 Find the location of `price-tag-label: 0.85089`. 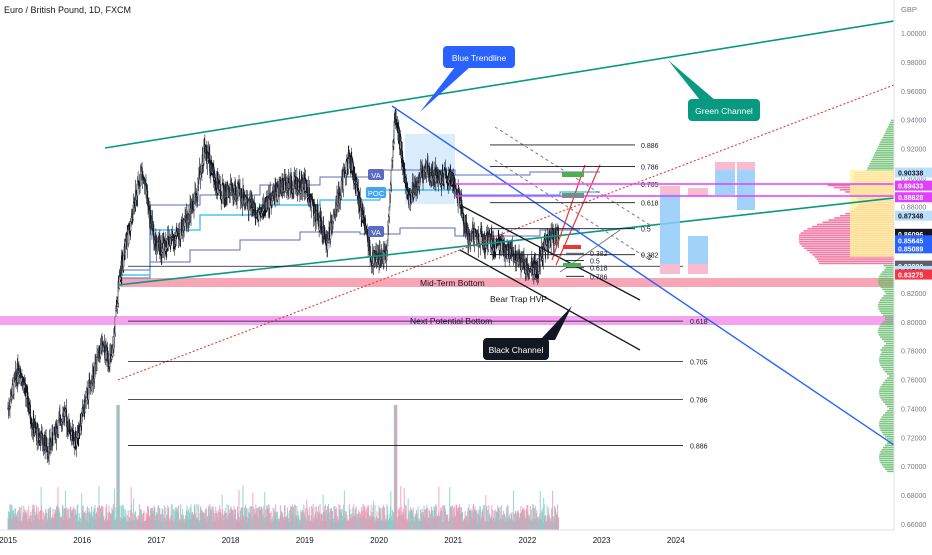

price-tag-label: 0.85089 is located at coordinates (910, 249).